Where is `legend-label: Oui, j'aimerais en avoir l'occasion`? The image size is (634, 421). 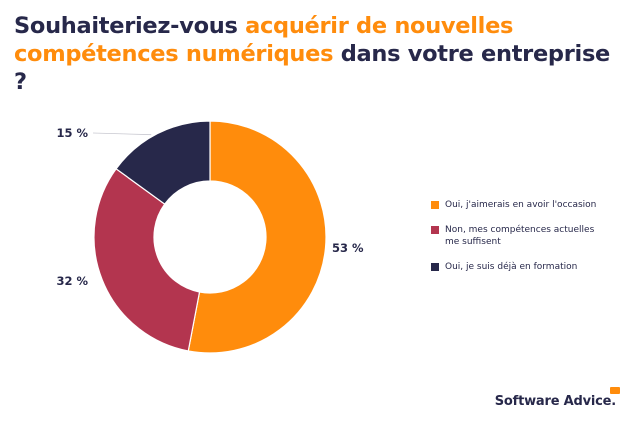
legend-label: Oui, j'aimerais en avoir l'occasion is located at coordinates (521, 205).